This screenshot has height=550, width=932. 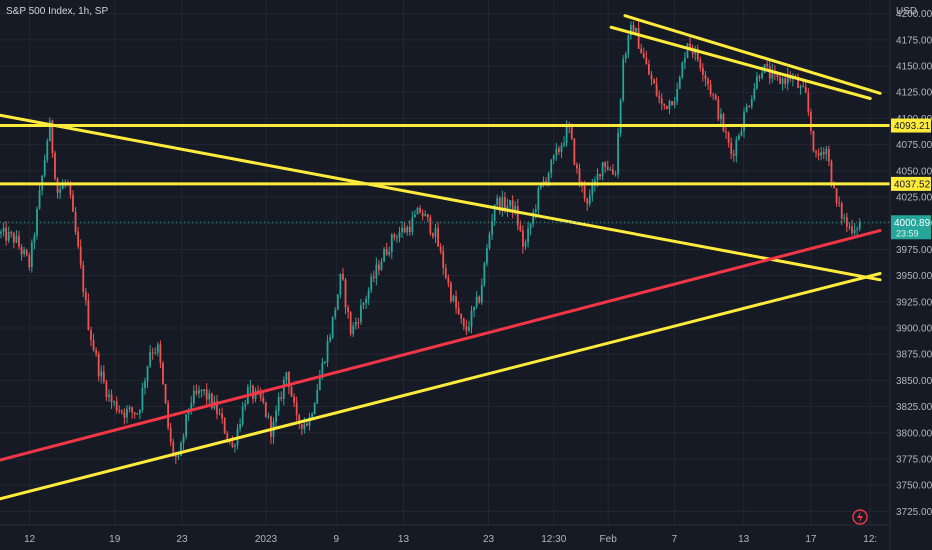 I want to click on y-tick-label: 3825.00, so click(x=914, y=407).